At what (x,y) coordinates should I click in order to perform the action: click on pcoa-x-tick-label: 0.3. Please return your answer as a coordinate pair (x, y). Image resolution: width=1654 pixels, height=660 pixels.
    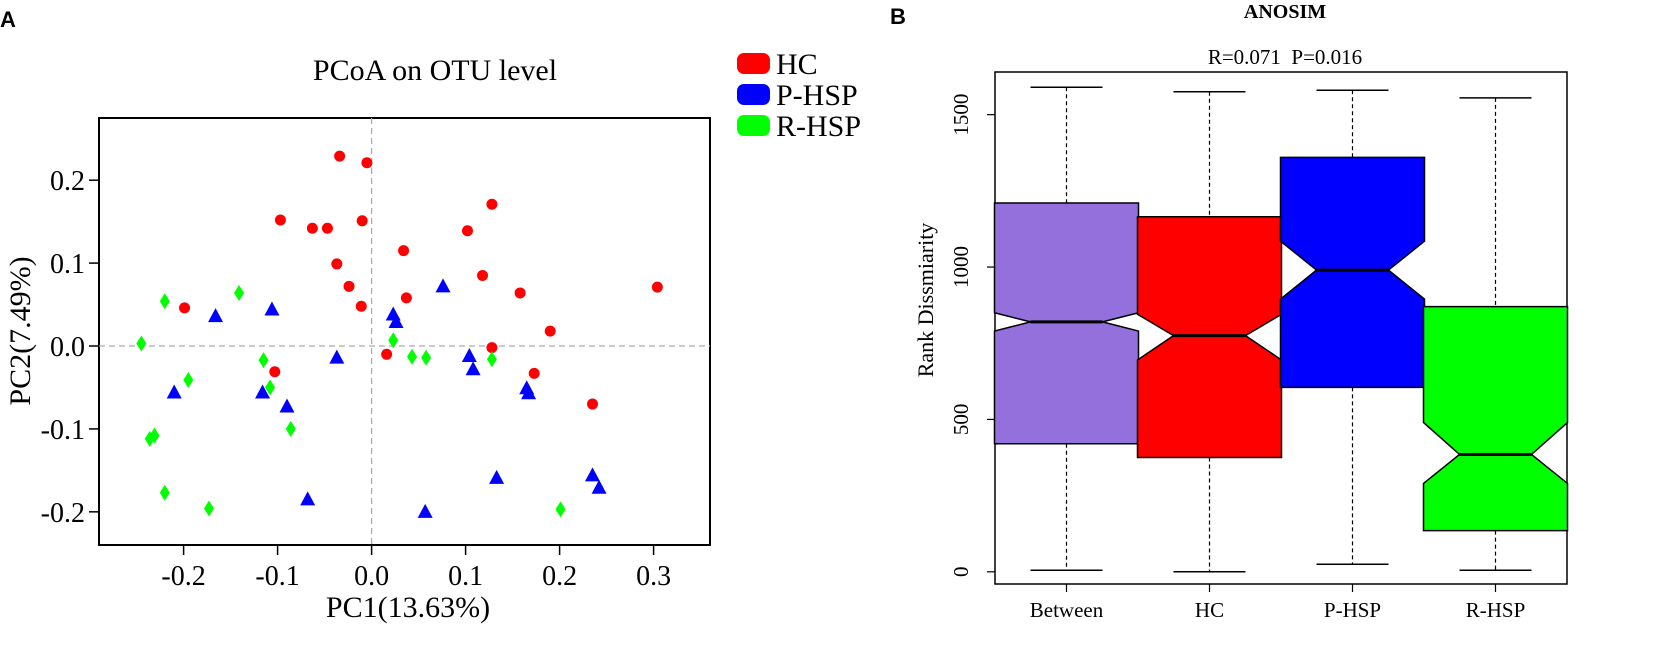
    Looking at the image, I should click on (653, 576).